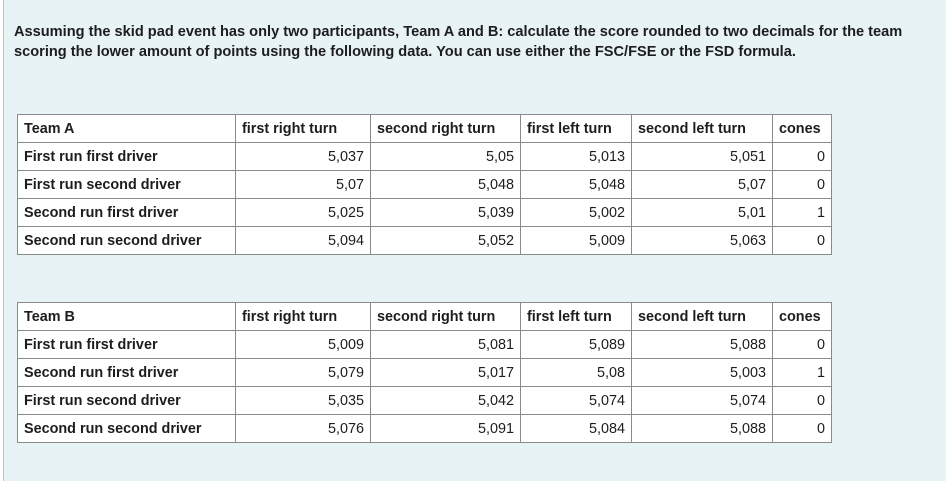 The image size is (946, 481). What do you see at coordinates (303, 428) in the screenshot?
I see `table-cell: 5,076` at bounding box center [303, 428].